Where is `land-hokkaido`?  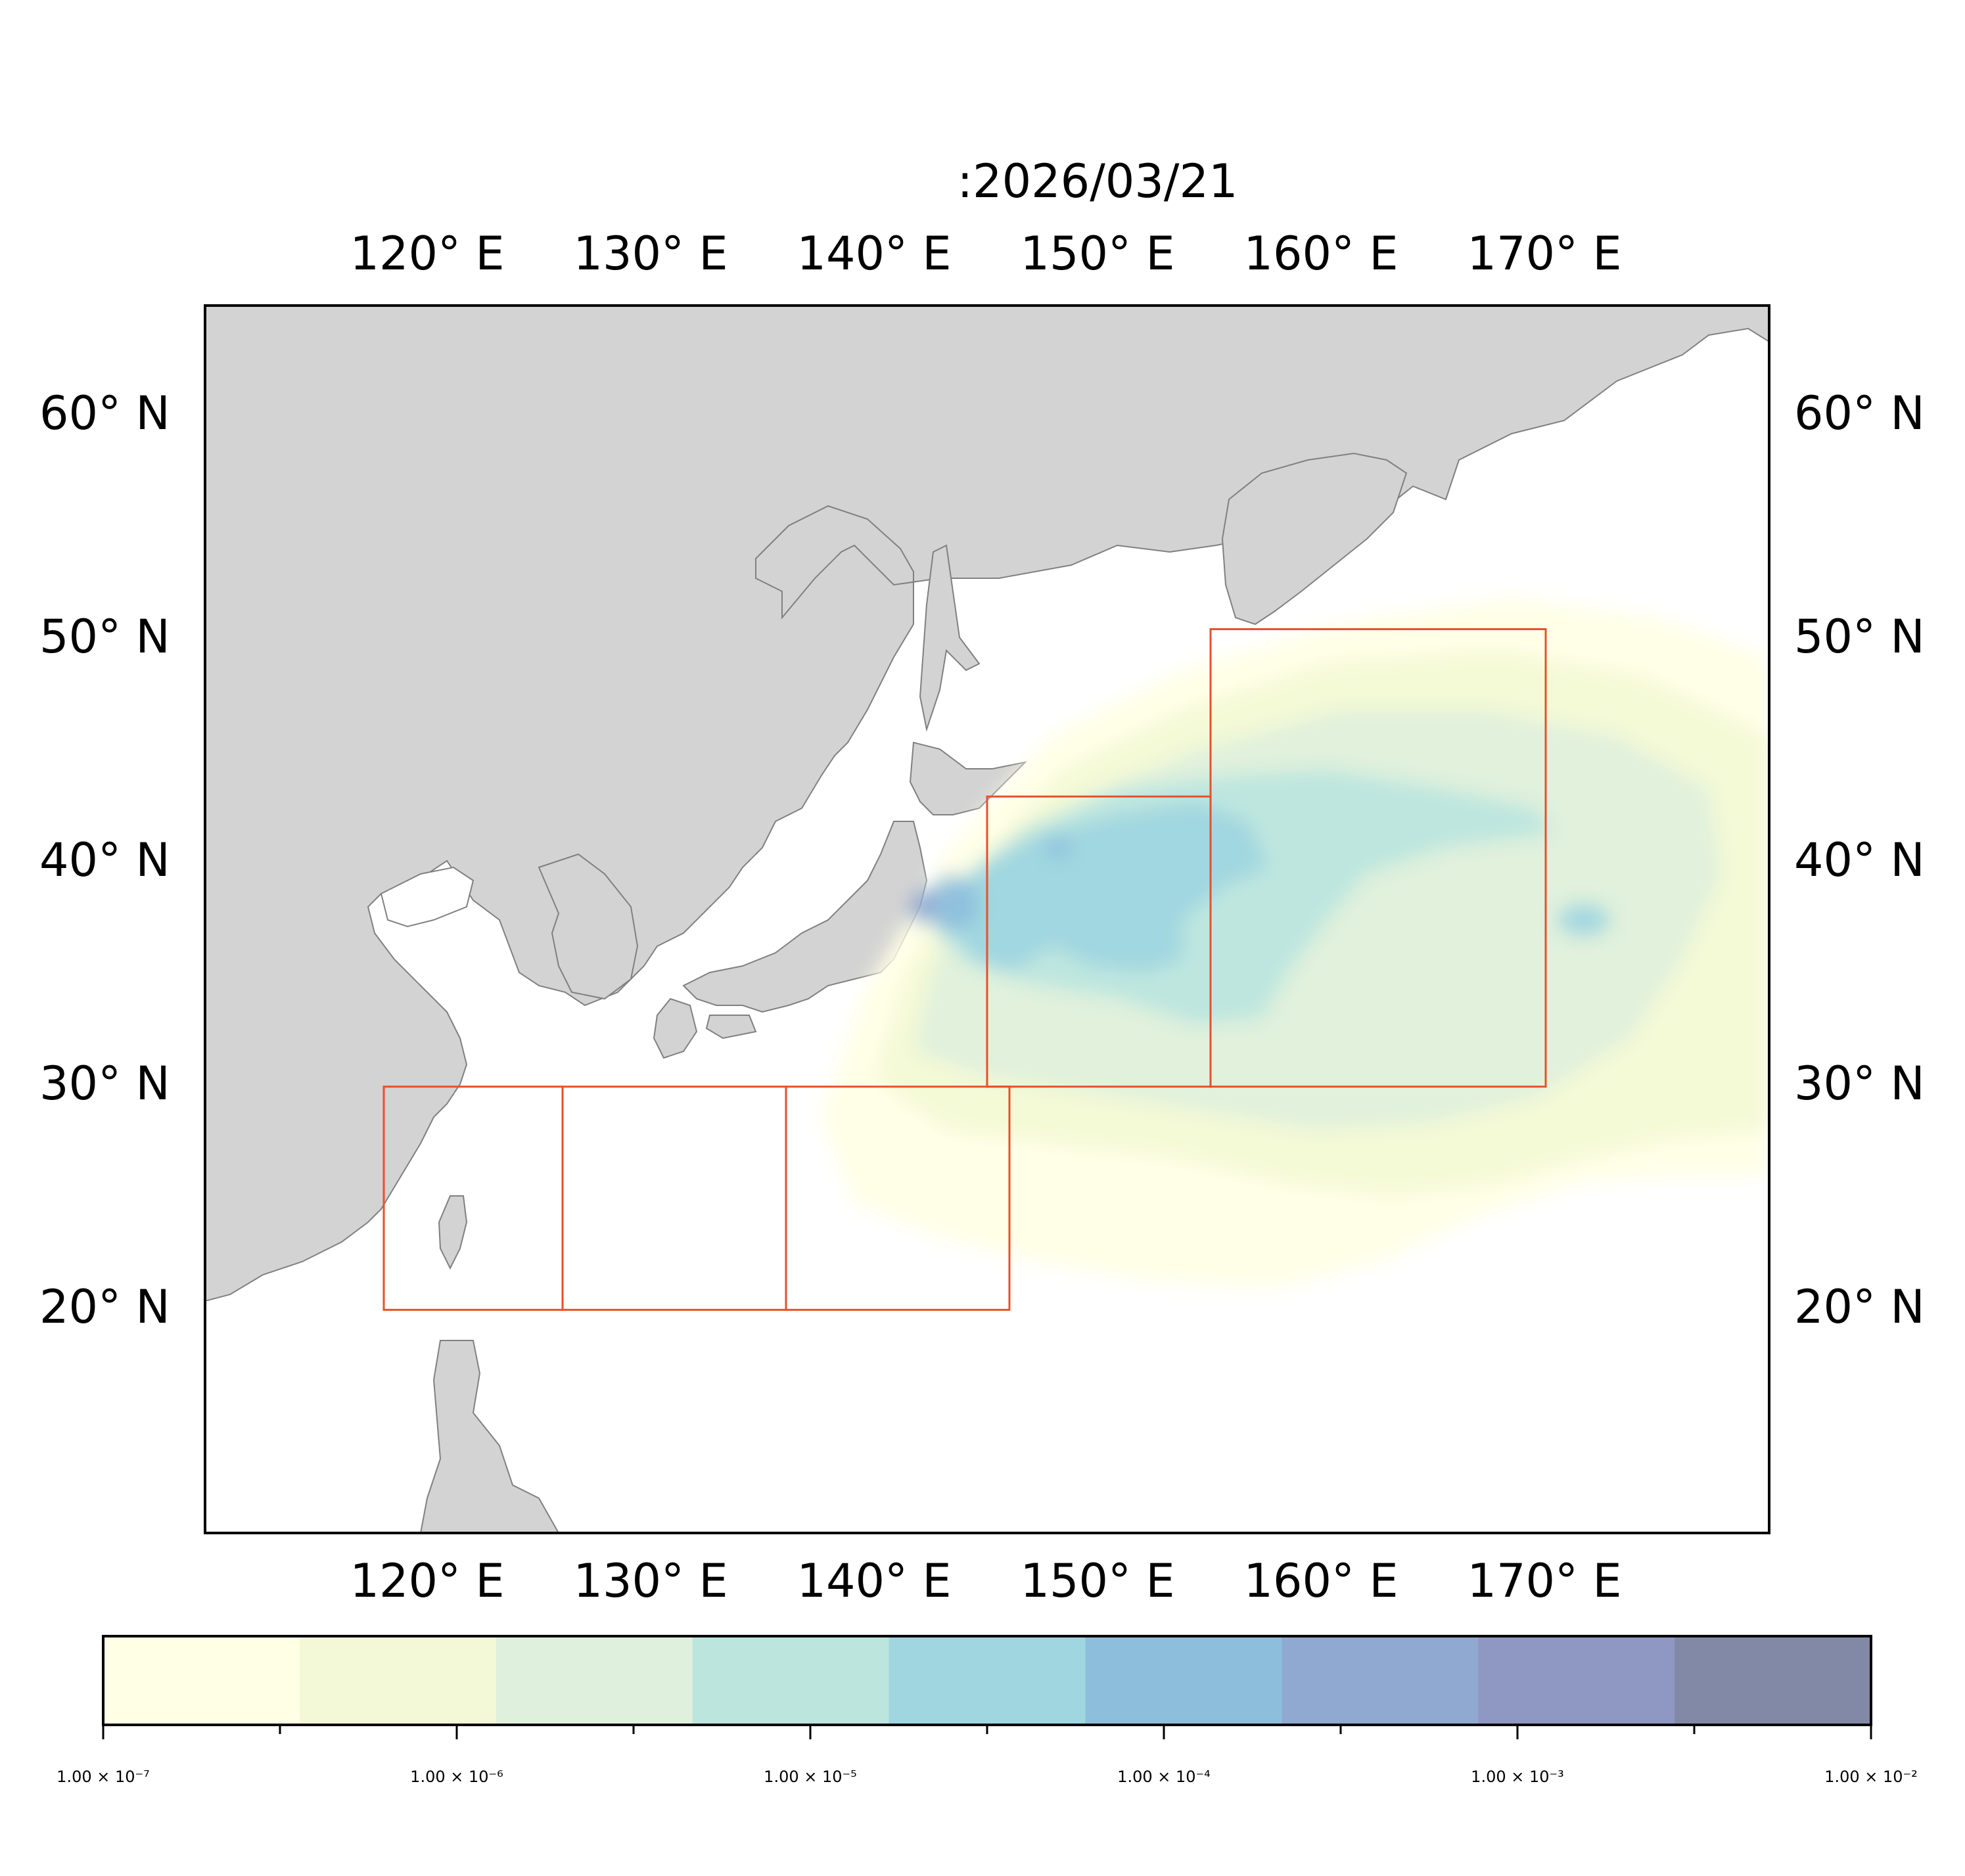
land-hokkaido is located at coordinates (968, 778).